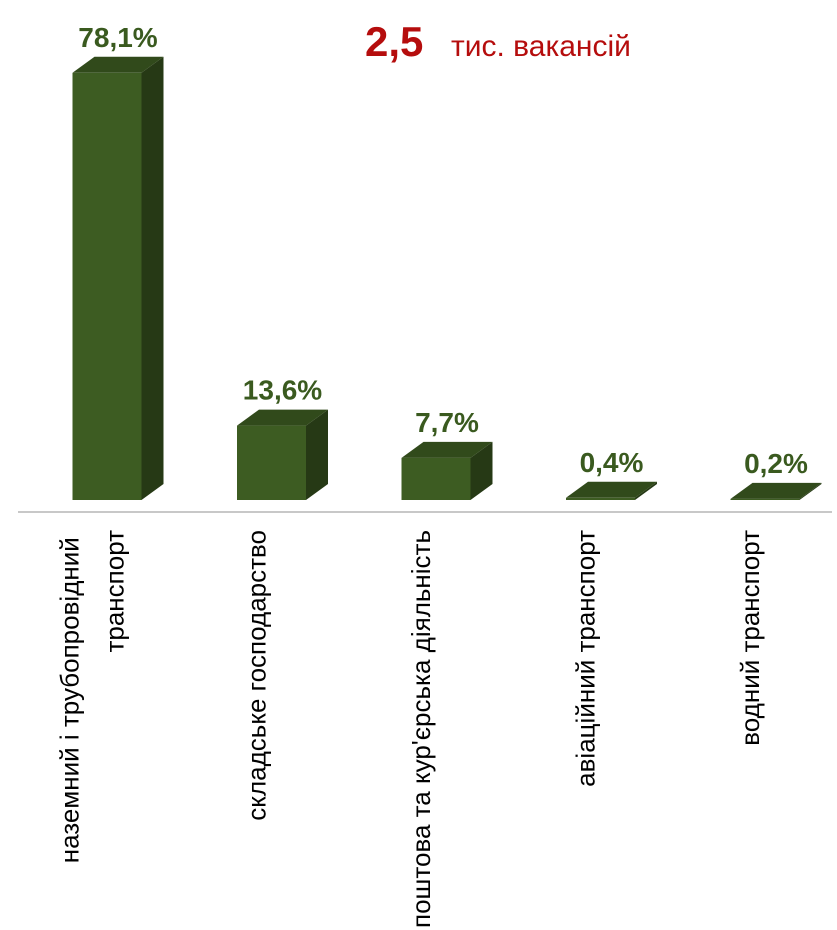 This screenshot has width=837, height=930. Describe the element at coordinates (586, 658) in the screenshot. I see `x-tick-label: авіаційний транспорт` at that location.